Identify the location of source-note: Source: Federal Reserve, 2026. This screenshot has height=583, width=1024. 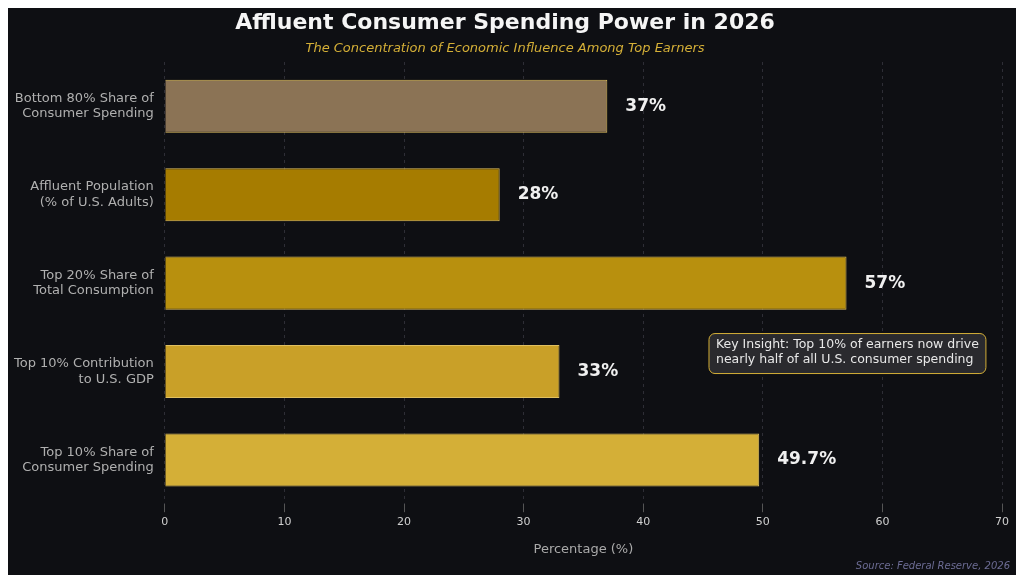
(932, 565).